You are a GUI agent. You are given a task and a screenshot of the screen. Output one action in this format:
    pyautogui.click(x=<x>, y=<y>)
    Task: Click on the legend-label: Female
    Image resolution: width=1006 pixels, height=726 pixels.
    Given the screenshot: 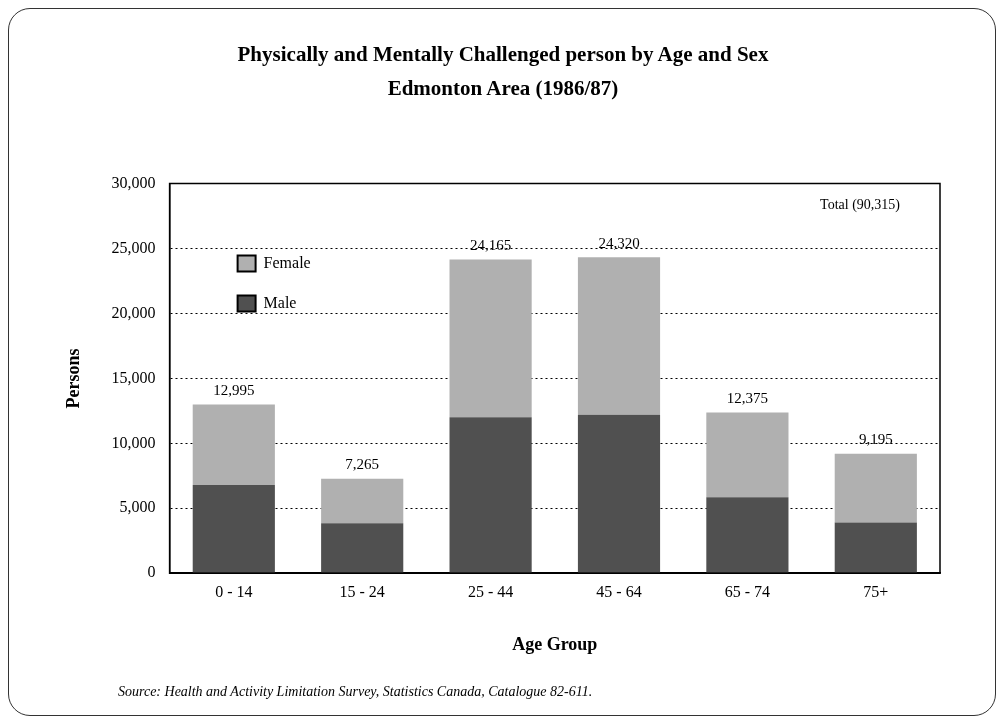 What is the action you would take?
    pyautogui.click(x=287, y=262)
    